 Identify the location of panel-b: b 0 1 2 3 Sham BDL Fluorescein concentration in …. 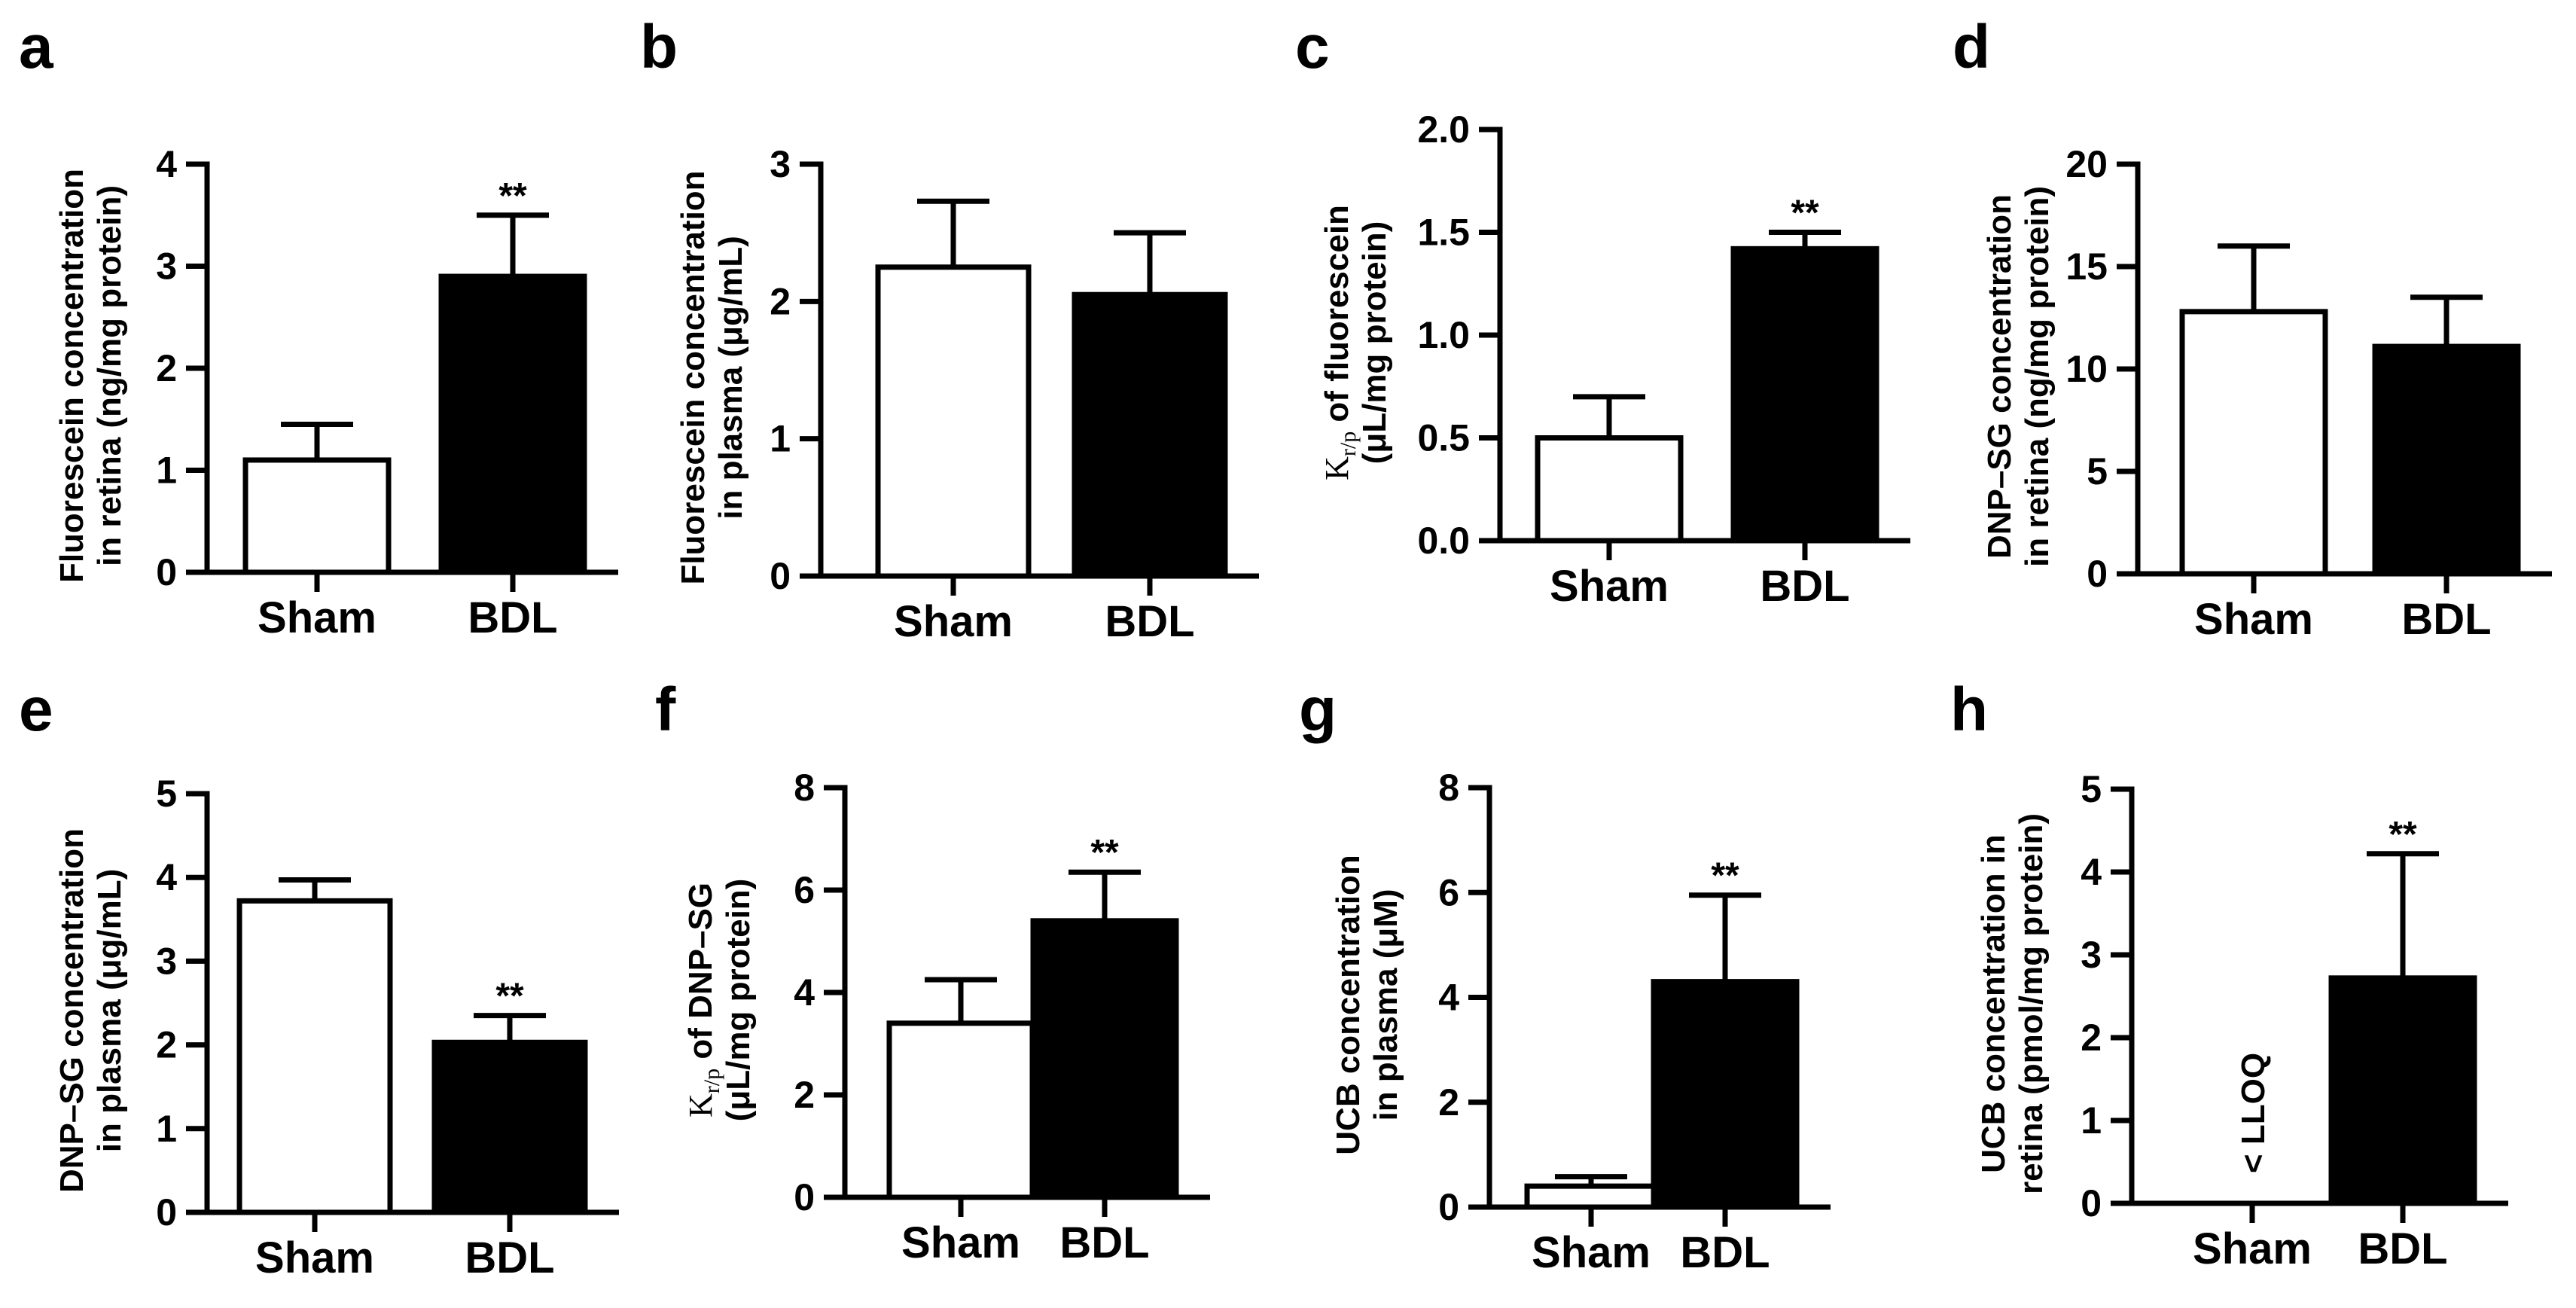
(949, 329).